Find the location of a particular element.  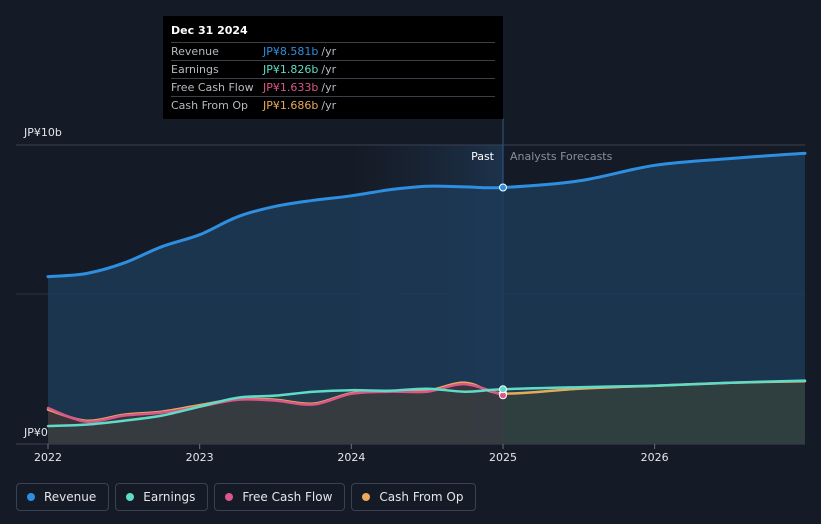

legend-item-cash-from-op: Cash From Op is located at coordinates (414, 497).